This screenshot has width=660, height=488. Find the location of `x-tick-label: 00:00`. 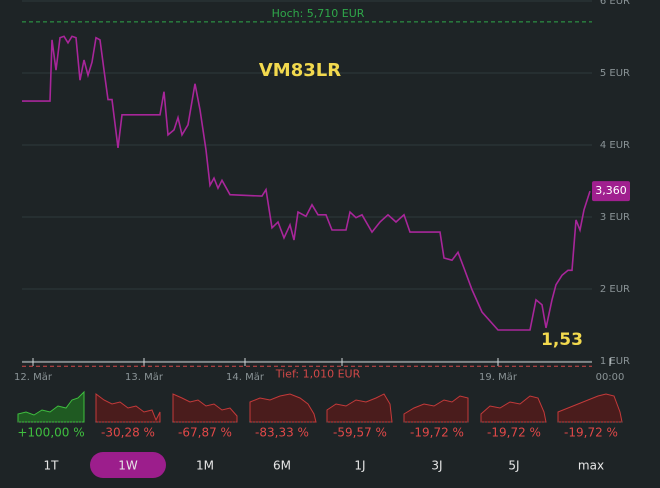

x-tick-label: 00:00 is located at coordinates (610, 377).